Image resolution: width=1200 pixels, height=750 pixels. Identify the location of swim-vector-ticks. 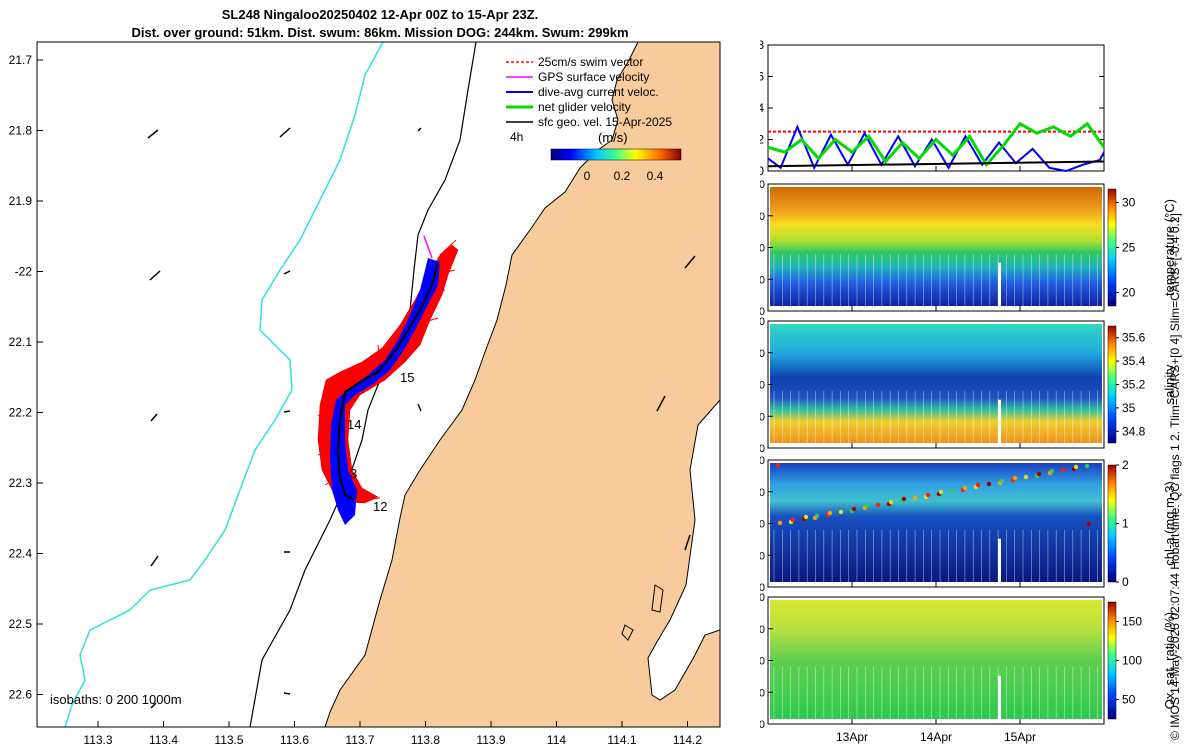
(387, 370).